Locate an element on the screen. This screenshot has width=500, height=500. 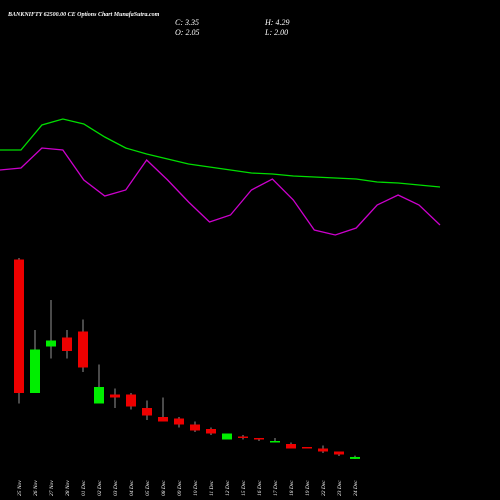
x-tick-label: 12 Dec is located at coordinates (228, 488).